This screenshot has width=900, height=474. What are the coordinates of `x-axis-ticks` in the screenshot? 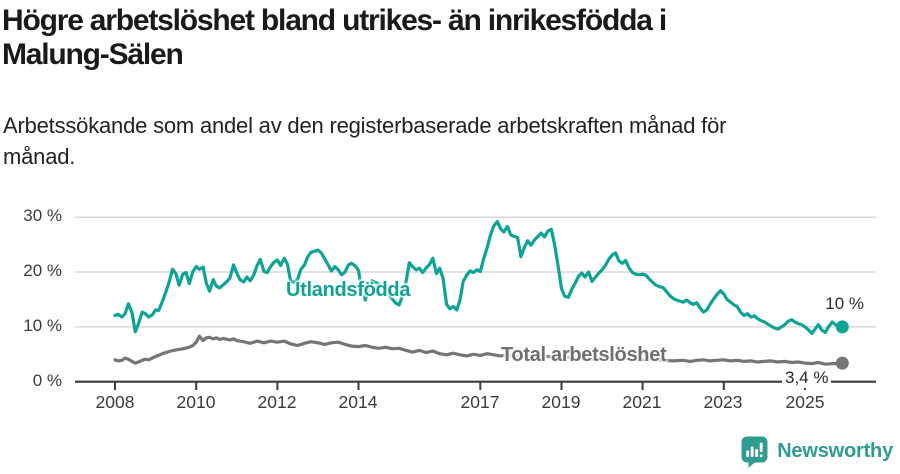 It's located at (460, 386).